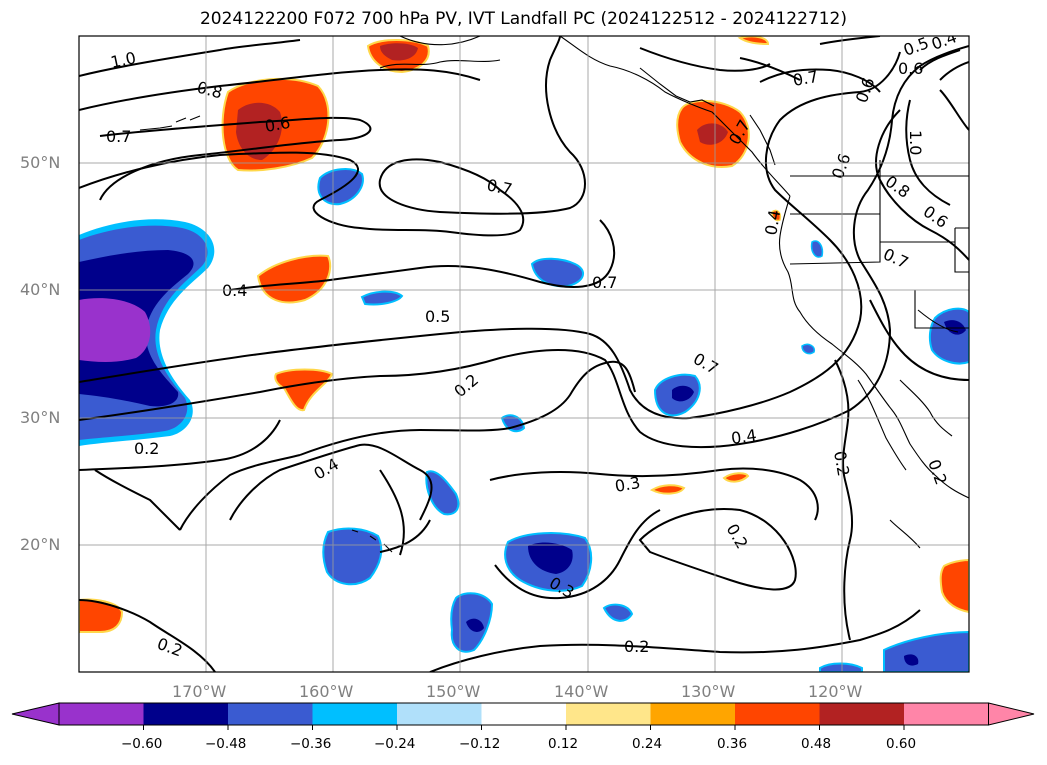  Describe the element at coordinates (311, 744) in the screenshot. I see `colorbar-tick-label: −0.36` at that location.